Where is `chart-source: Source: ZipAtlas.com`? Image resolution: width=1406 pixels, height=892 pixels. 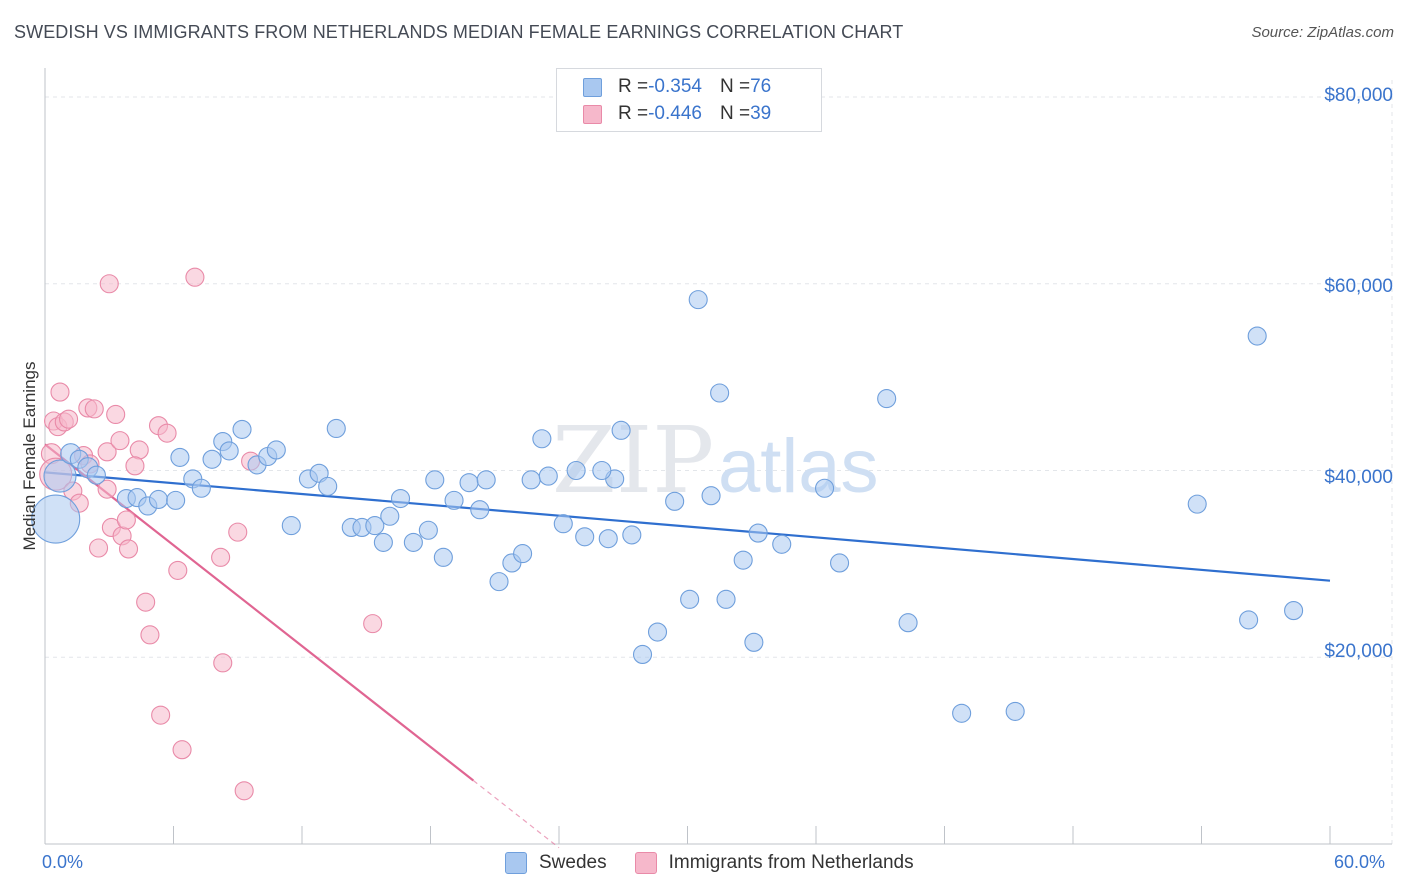 chart-source: Source: ZipAtlas.com is located at coordinates (1322, 32).